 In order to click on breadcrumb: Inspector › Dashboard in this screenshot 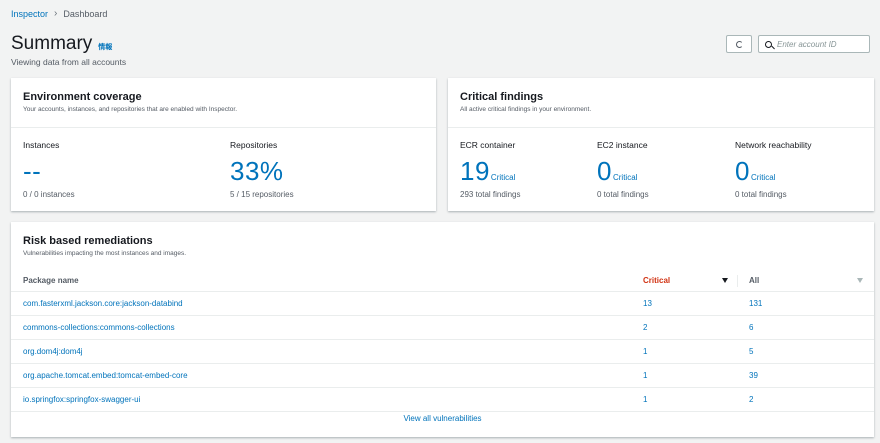, I will do `click(59, 13)`.